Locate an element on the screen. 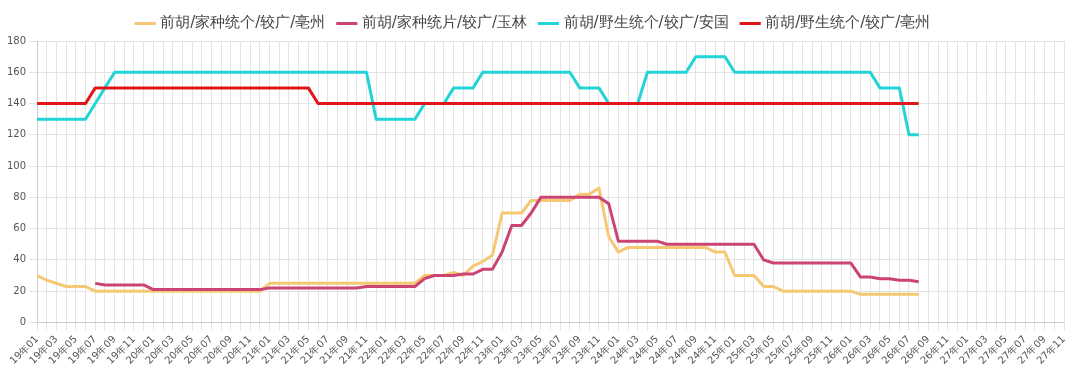 This screenshot has height=374, width=1080. y-tick-label: 40 is located at coordinates (20, 259).